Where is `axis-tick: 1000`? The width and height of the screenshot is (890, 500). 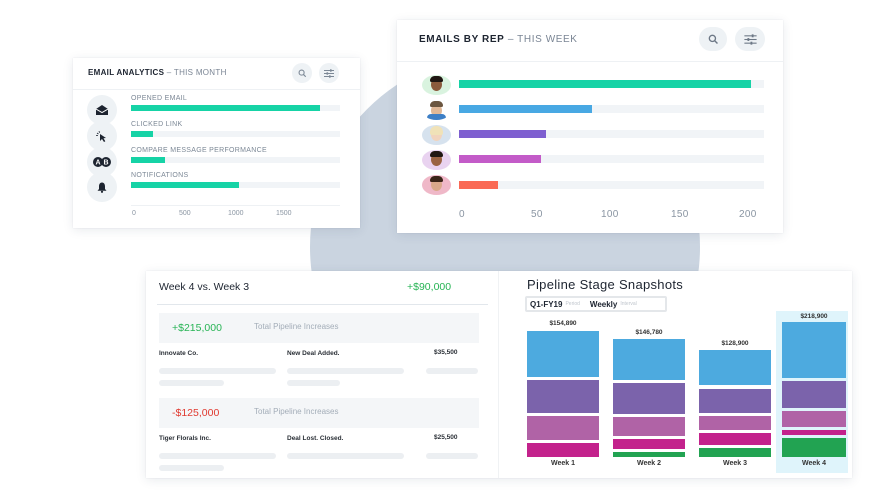
axis-tick: 1000 is located at coordinates (236, 213).